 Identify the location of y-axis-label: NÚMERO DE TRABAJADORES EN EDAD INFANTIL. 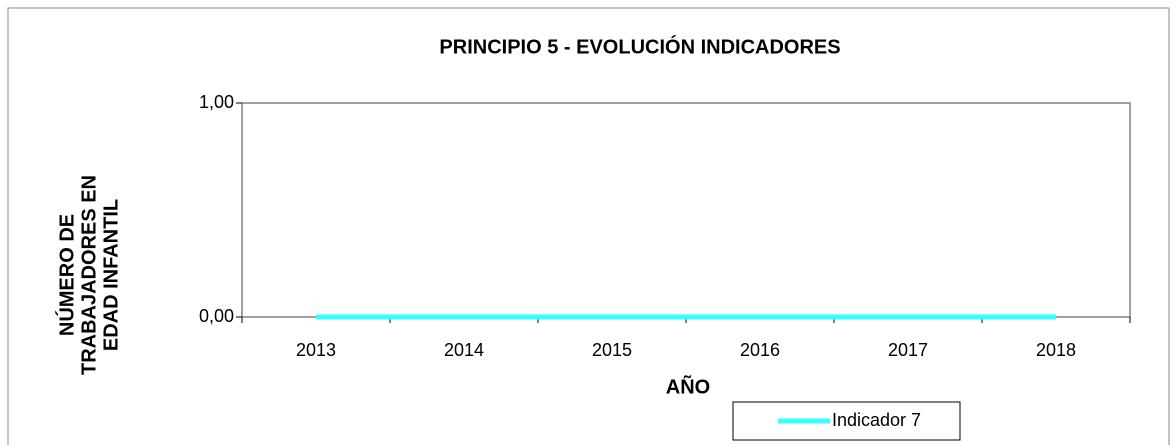
(88, 275).